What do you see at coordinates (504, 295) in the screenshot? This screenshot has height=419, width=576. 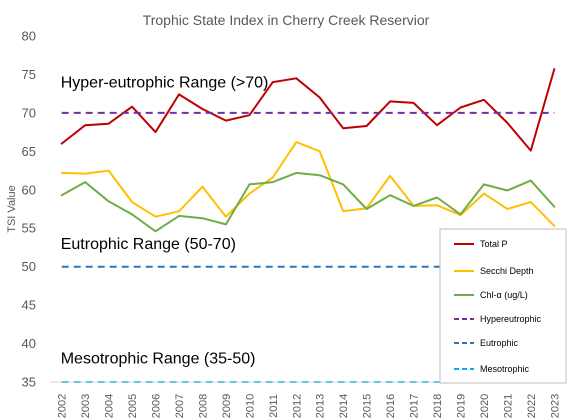 I see `legend-label: Chl-α (ug/L)` at bounding box center [504, 295].